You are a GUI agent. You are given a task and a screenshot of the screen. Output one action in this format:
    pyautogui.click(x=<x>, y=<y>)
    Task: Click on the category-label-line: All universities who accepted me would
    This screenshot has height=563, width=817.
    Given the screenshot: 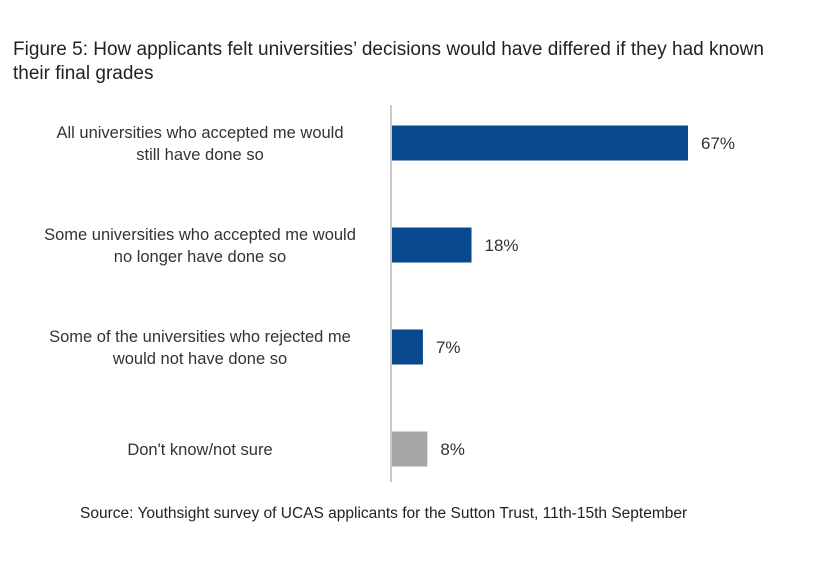 What is the action you would take?
    pyautogui.click(x=199, y=133)
    